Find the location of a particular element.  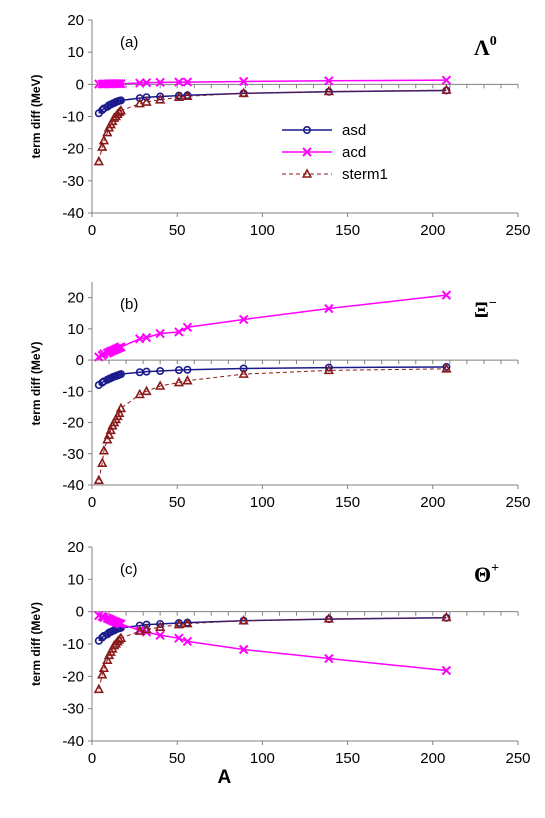

particle-symbol: Ξ− is located at coordinates (485, 309).